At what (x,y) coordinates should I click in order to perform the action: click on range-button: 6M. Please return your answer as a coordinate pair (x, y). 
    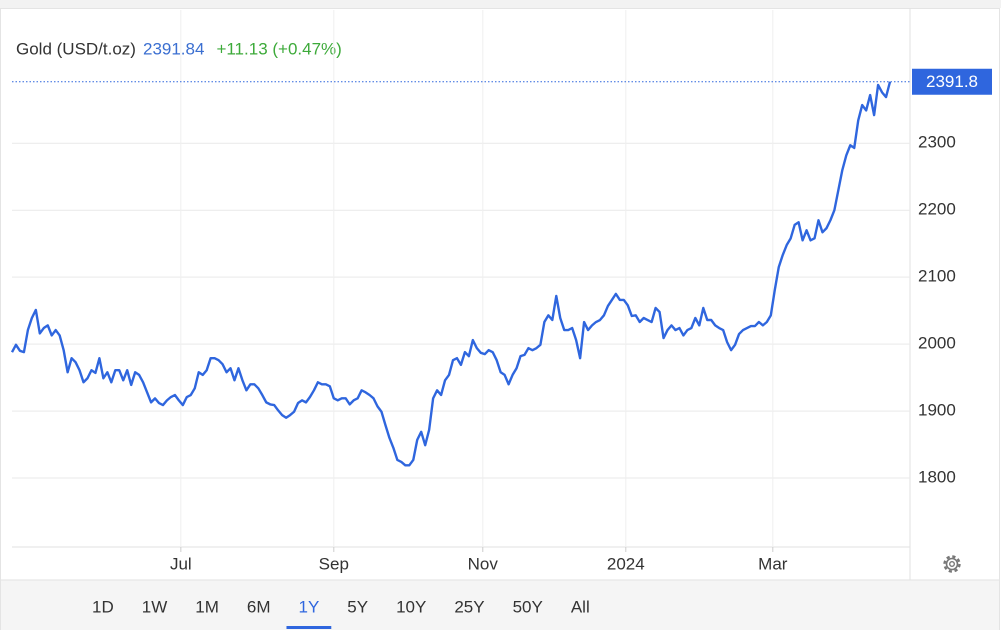
    Looking at the image, I should click on (259, 606).